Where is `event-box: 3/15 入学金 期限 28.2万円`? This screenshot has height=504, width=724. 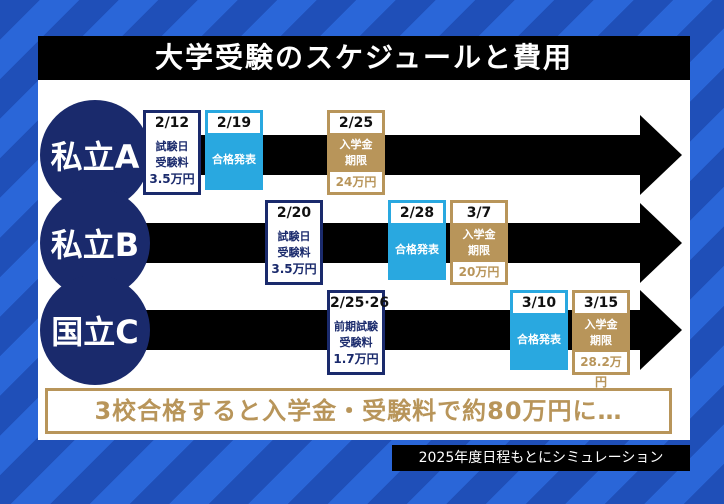
event-box: 3/15 入学金 期限 28.2万円 is located at coordinates (601, 339).